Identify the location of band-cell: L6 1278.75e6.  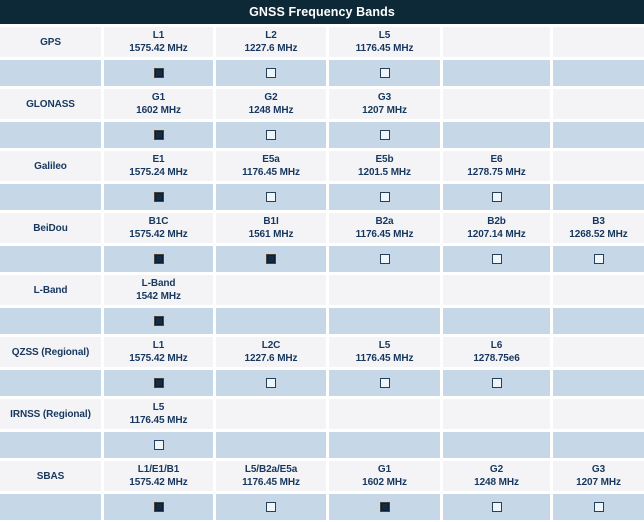
(496, 352).